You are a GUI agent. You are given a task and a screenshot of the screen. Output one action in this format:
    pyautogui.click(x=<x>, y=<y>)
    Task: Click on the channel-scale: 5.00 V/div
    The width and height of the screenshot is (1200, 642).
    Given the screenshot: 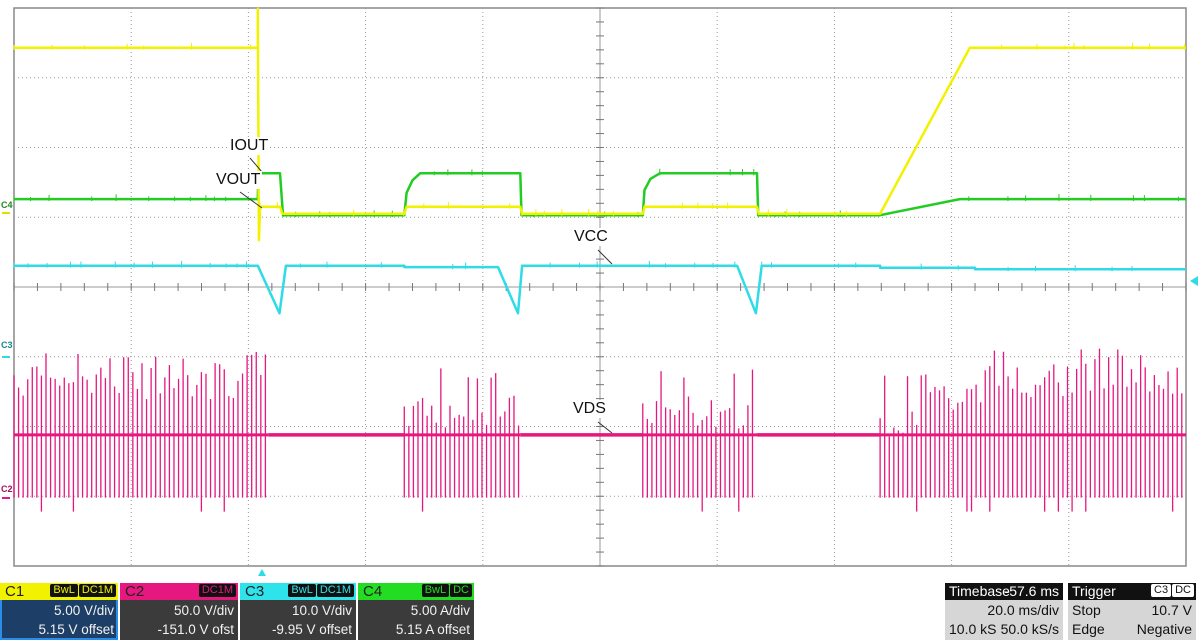 What is the action you would take?
    pyautogui.click(x=83, y=610)
    